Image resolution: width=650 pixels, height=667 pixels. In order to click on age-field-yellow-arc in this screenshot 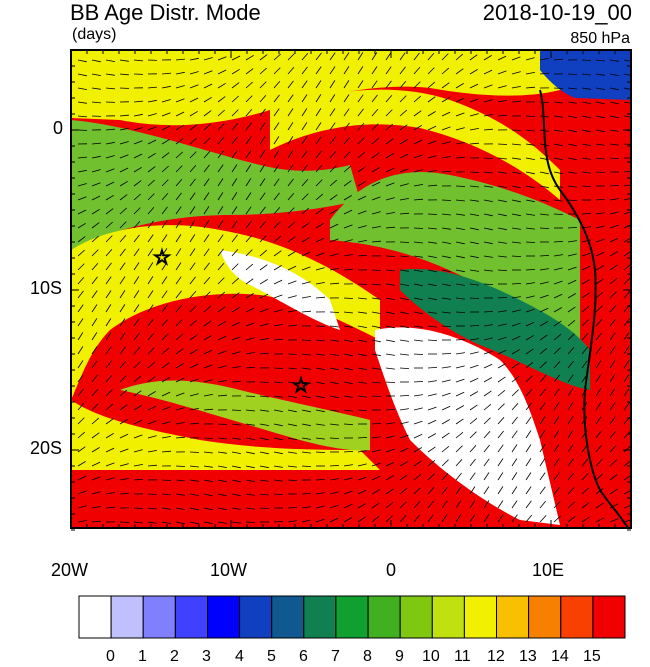, I will do `click(415, 144)`.